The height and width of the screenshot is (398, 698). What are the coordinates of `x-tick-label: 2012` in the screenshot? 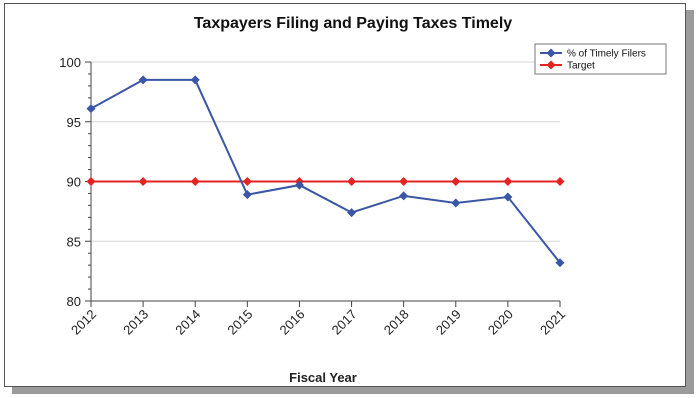 It's located at (83, 322).